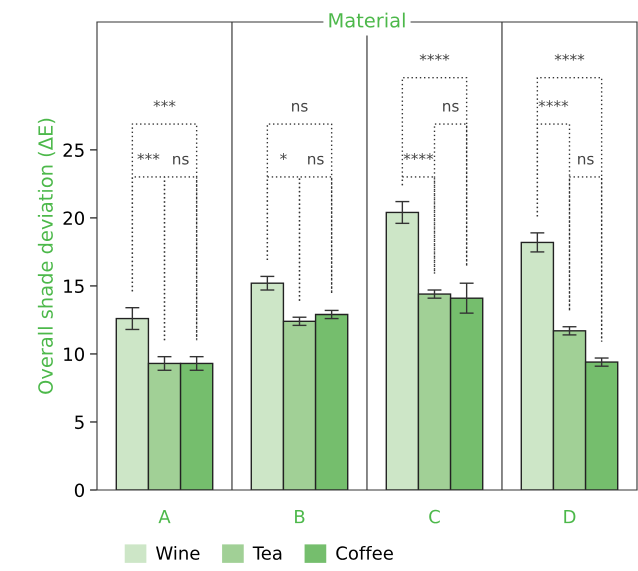 This screenshot has width=638, height=571. I want to click on y-tick-label: 10, so click(74, 354).